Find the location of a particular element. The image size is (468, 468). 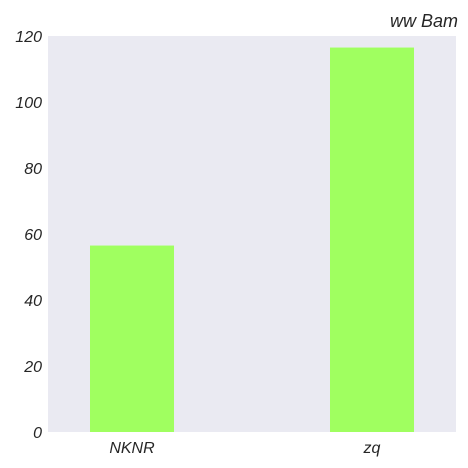

y-tick-label: 120 is located at coordinates (28, 37).